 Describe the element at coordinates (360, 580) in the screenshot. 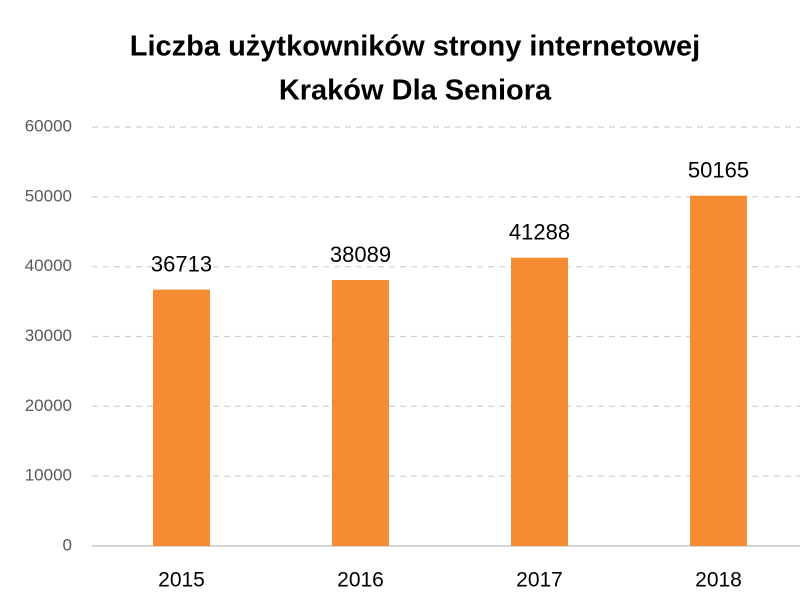

I see `x-tick-label: 2016` at that location.